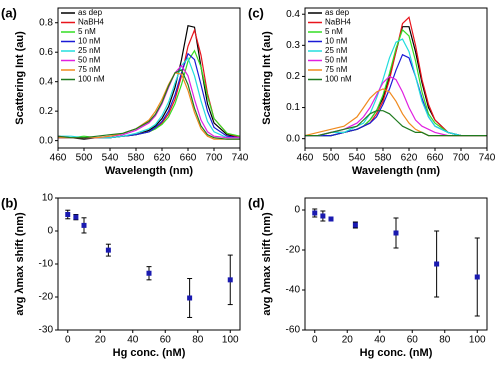  What do you see at coordinates (46, 52) in the screenshot?
I see `y-tick-label: 0.6` at bounding box center [46, 52].